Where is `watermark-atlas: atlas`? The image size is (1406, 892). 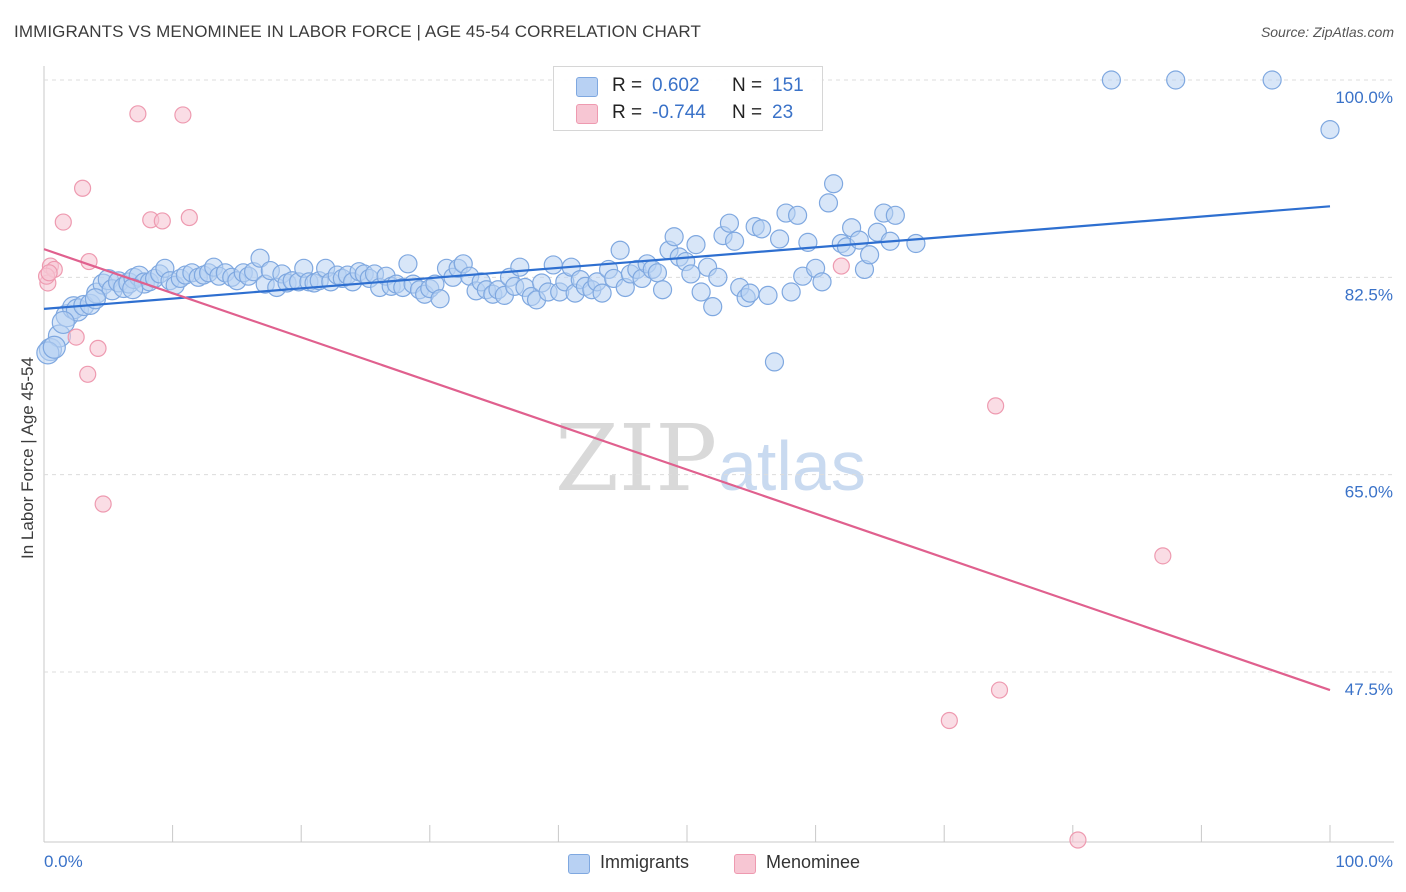
watermark-atlas: atlas is located at coordinates (792, 466).